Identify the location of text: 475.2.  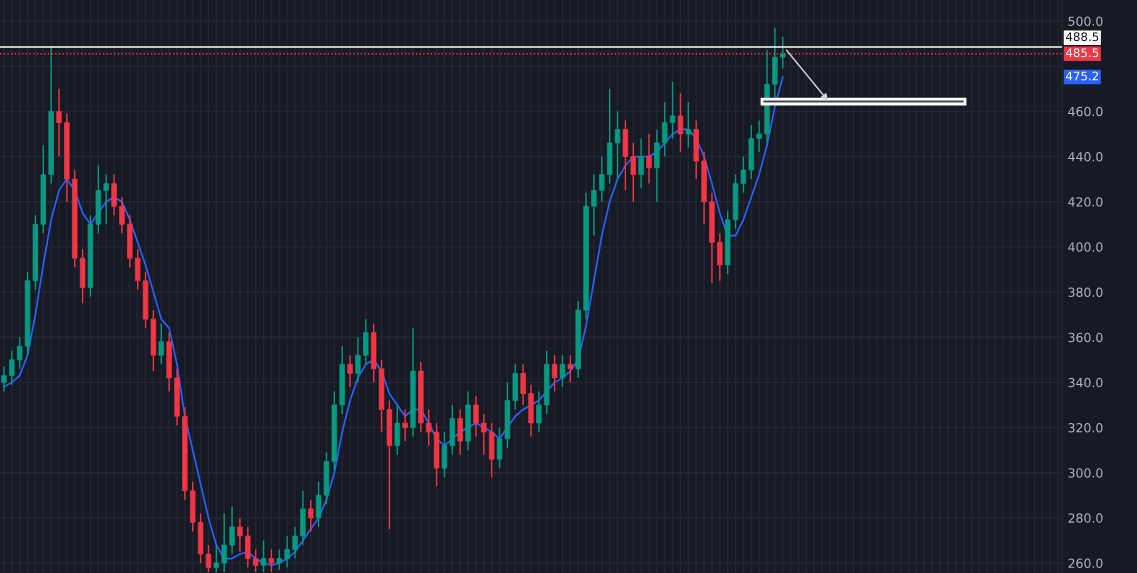
(1082, 76).